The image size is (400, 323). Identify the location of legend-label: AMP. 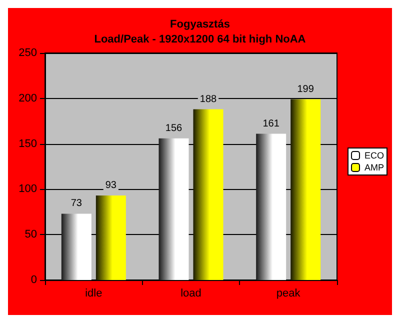
(374, 167).